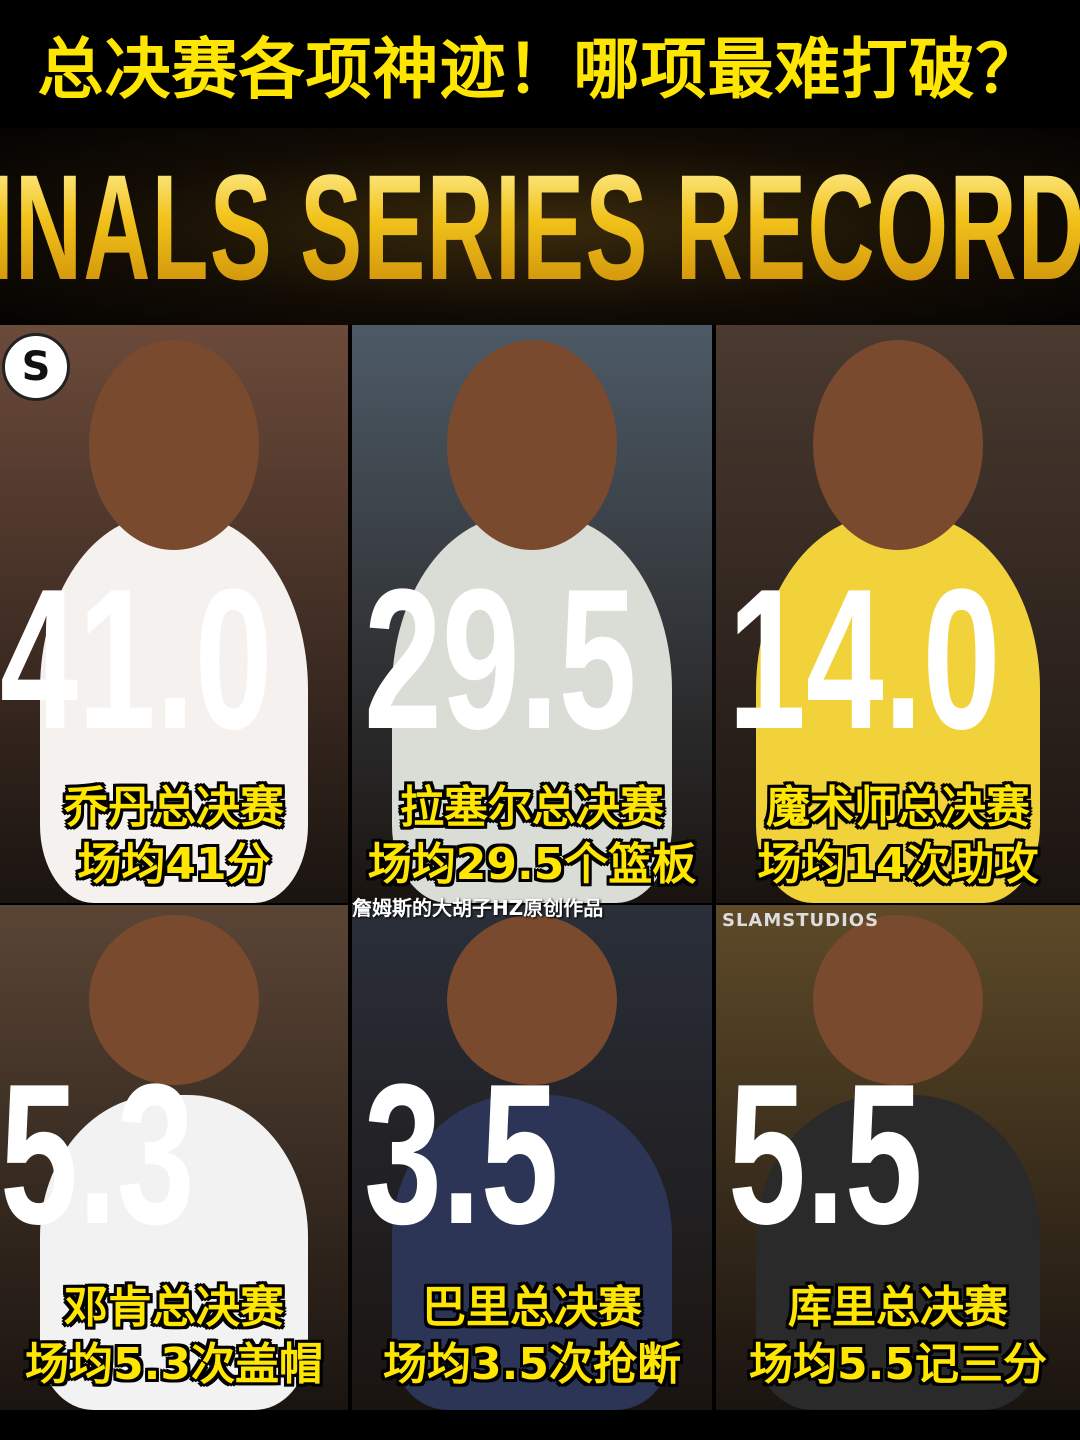  I want to click on player-panel: 3.5 巴里总决赛 场均3.5次抢断, so click(532, 1157).